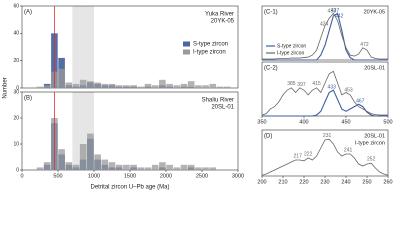 The height and width of the screenshot is (240, 400). I want to click on peak-label: 472, so click(364, 45).